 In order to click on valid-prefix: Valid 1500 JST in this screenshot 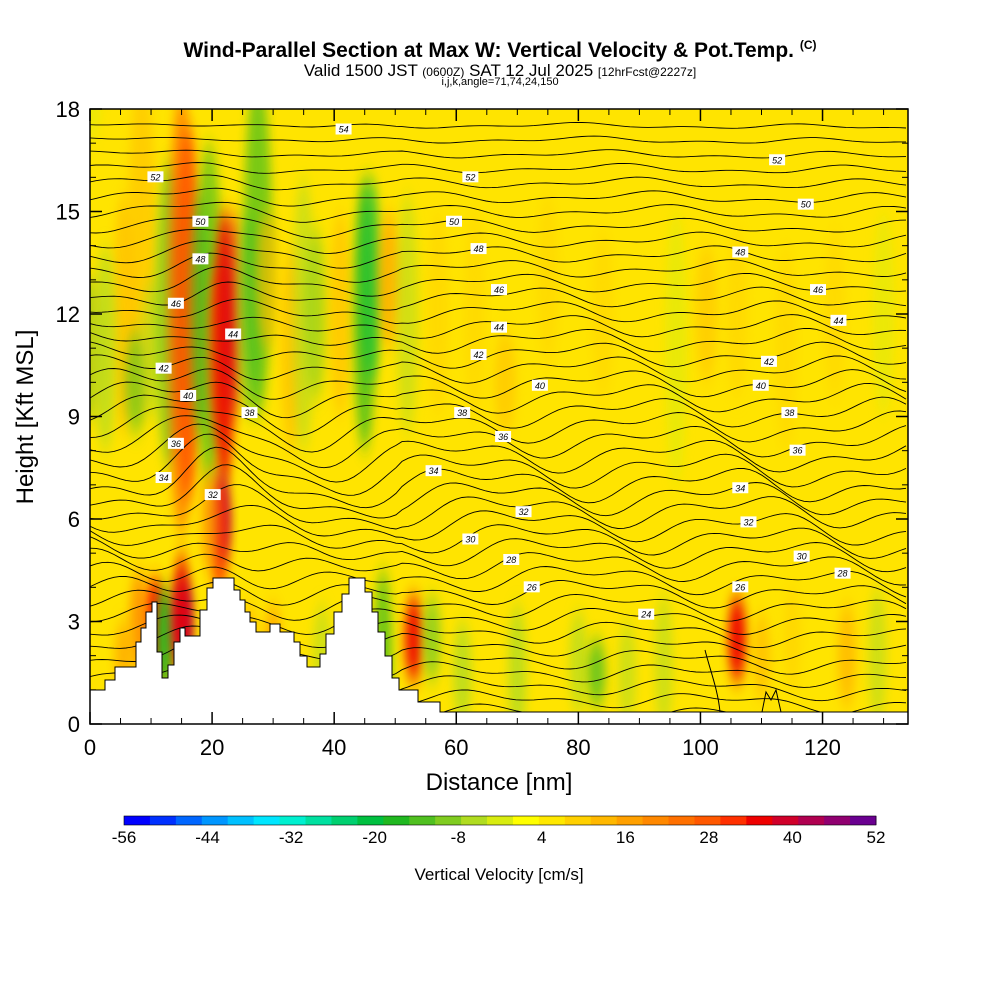, I will do `click(360, 70)`.